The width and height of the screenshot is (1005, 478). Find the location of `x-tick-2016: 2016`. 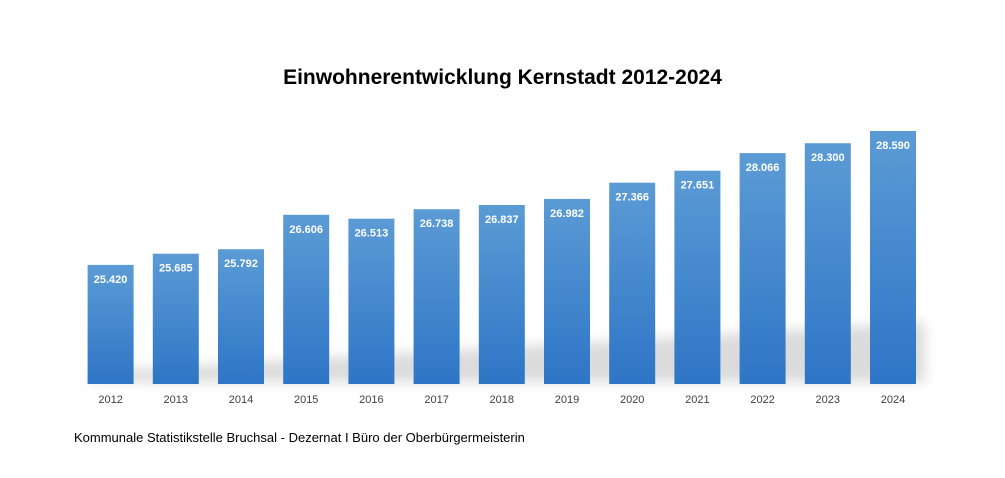

x-tick-2016: 2016 is located at coordinates (371, 400).